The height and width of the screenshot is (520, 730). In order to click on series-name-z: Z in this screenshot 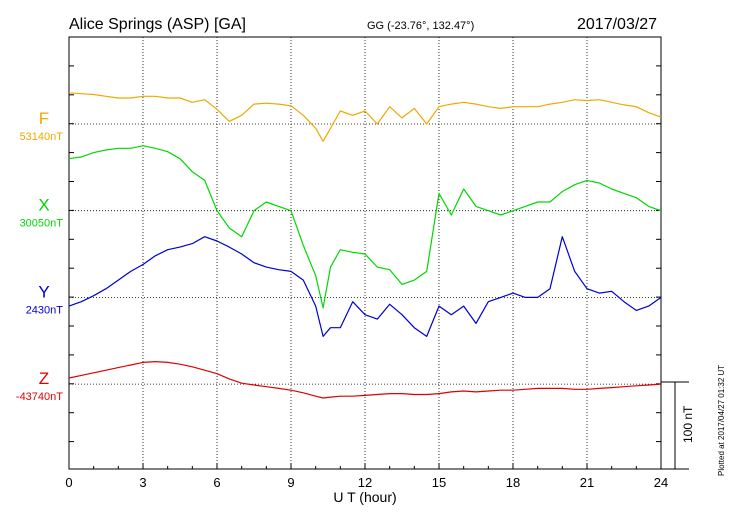, I will do `click(44, 378)`.